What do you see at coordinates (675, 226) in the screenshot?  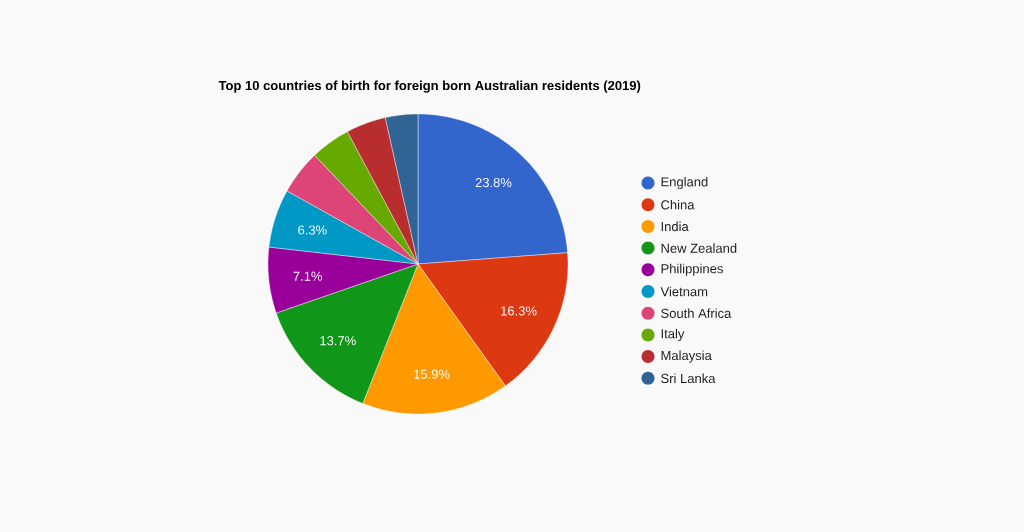 I see `legend-label: India` at bounding box center [675, 226].